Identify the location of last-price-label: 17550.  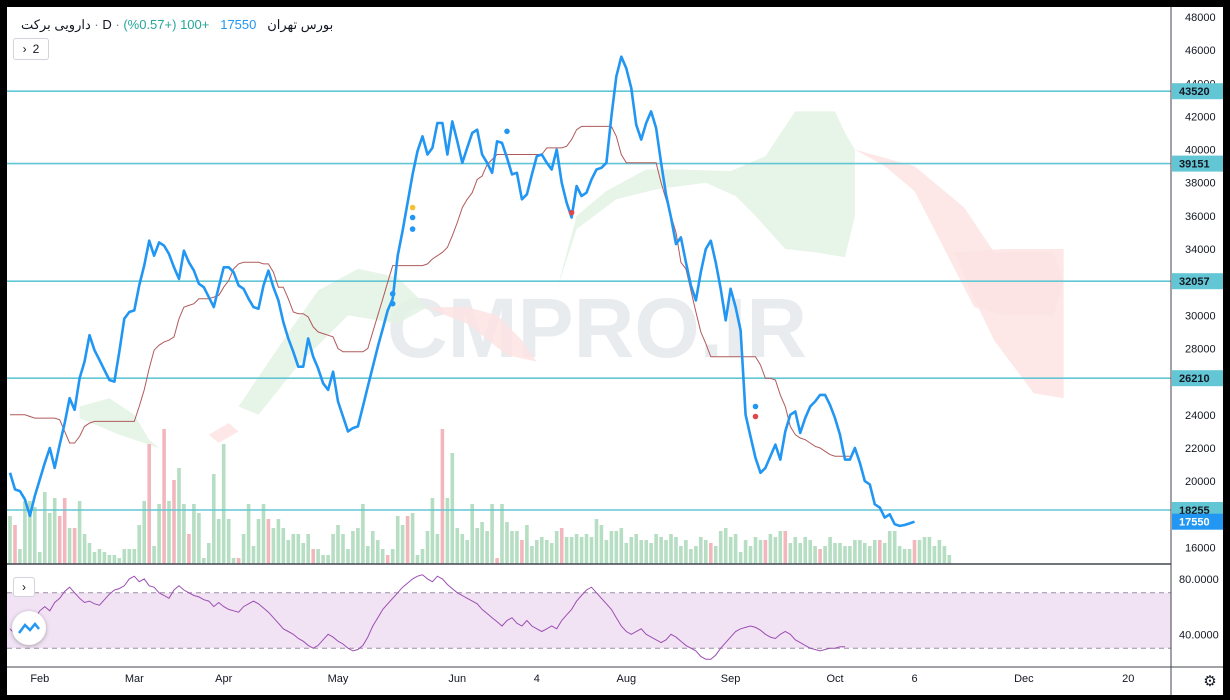
(1197, 521).